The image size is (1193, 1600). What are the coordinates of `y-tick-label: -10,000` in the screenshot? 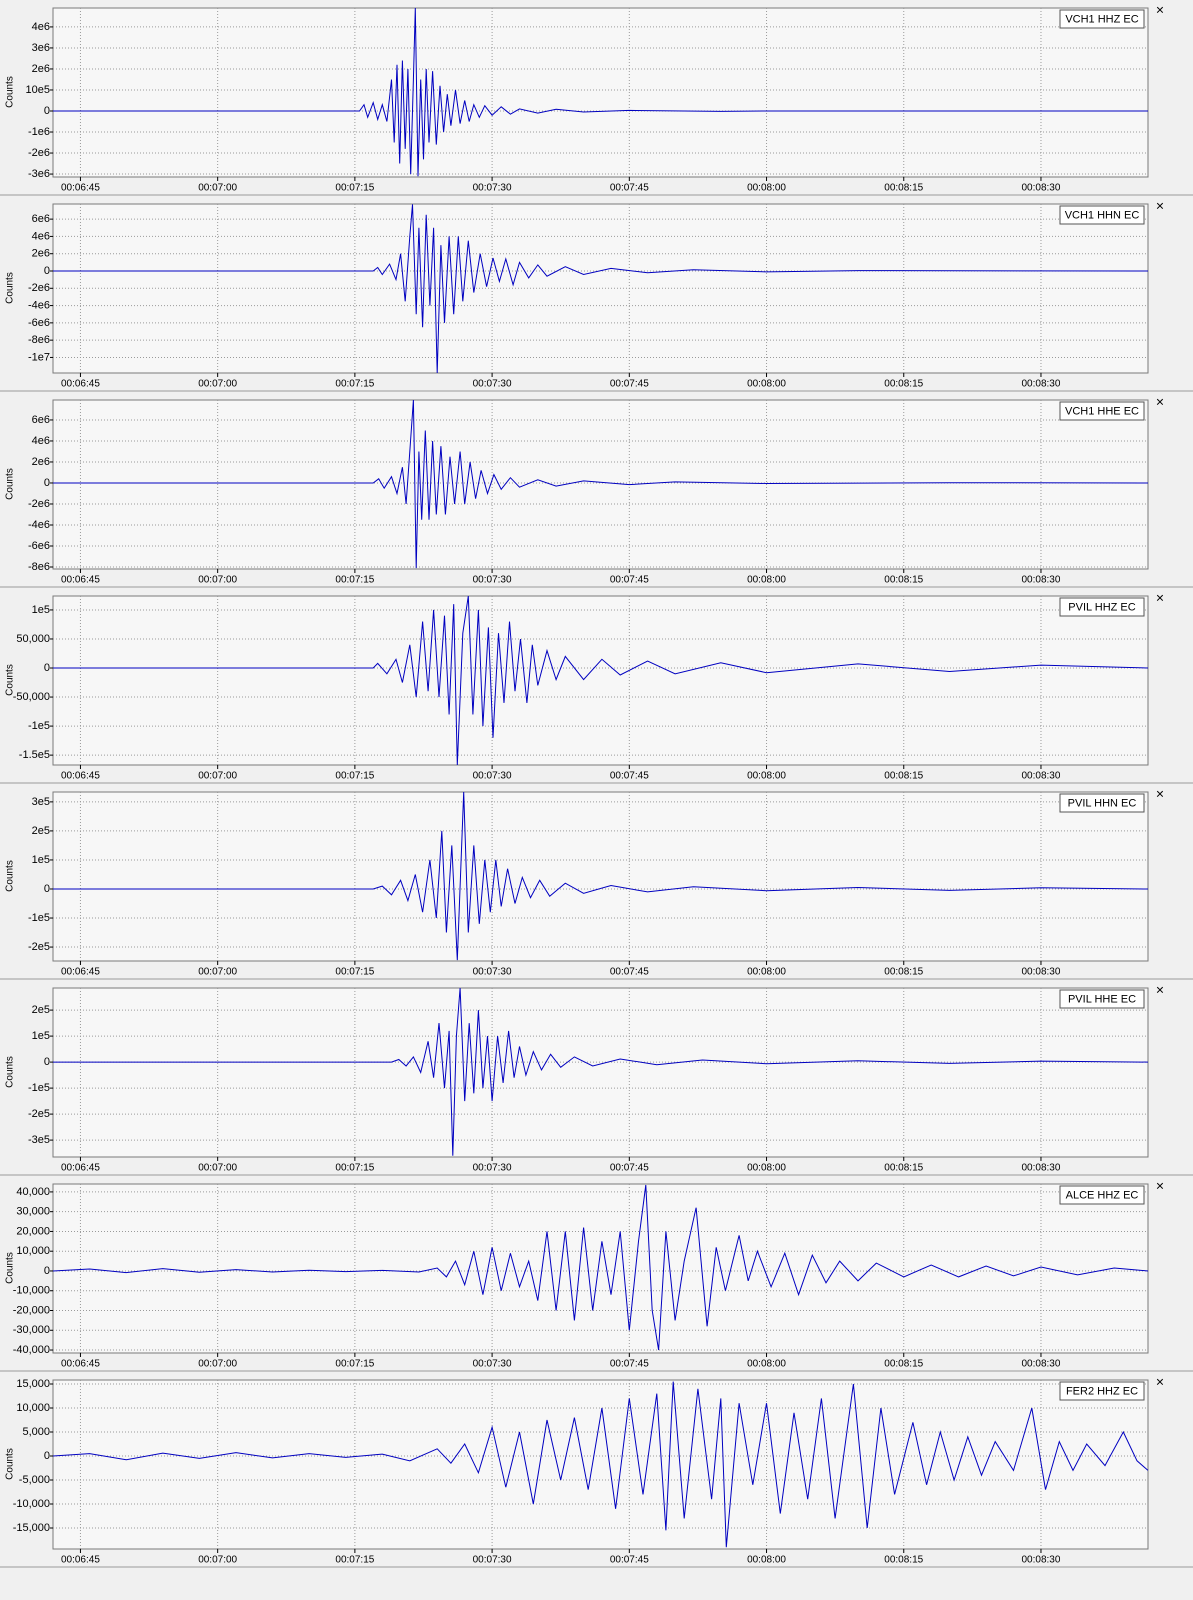 It's located at (31, 1291).